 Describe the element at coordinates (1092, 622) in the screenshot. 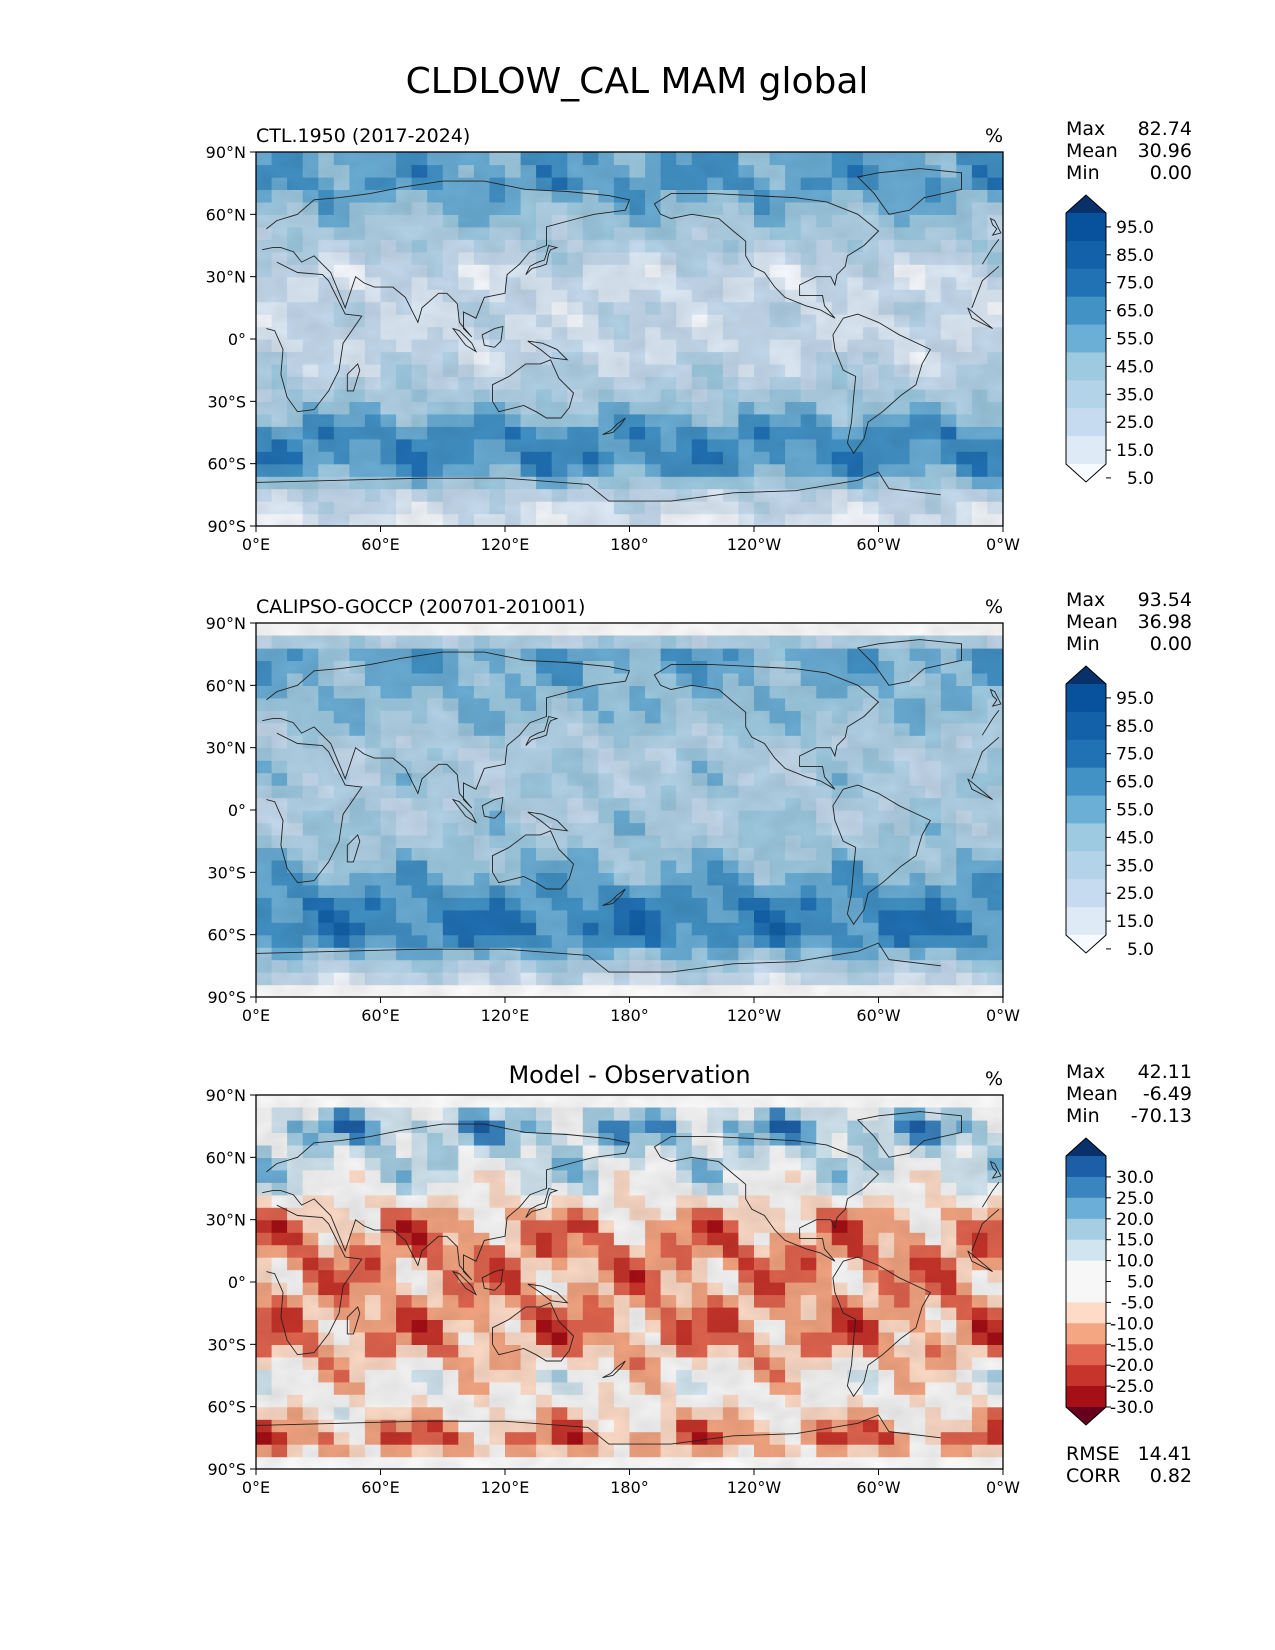

I see `stat-label: Mean` at that location.